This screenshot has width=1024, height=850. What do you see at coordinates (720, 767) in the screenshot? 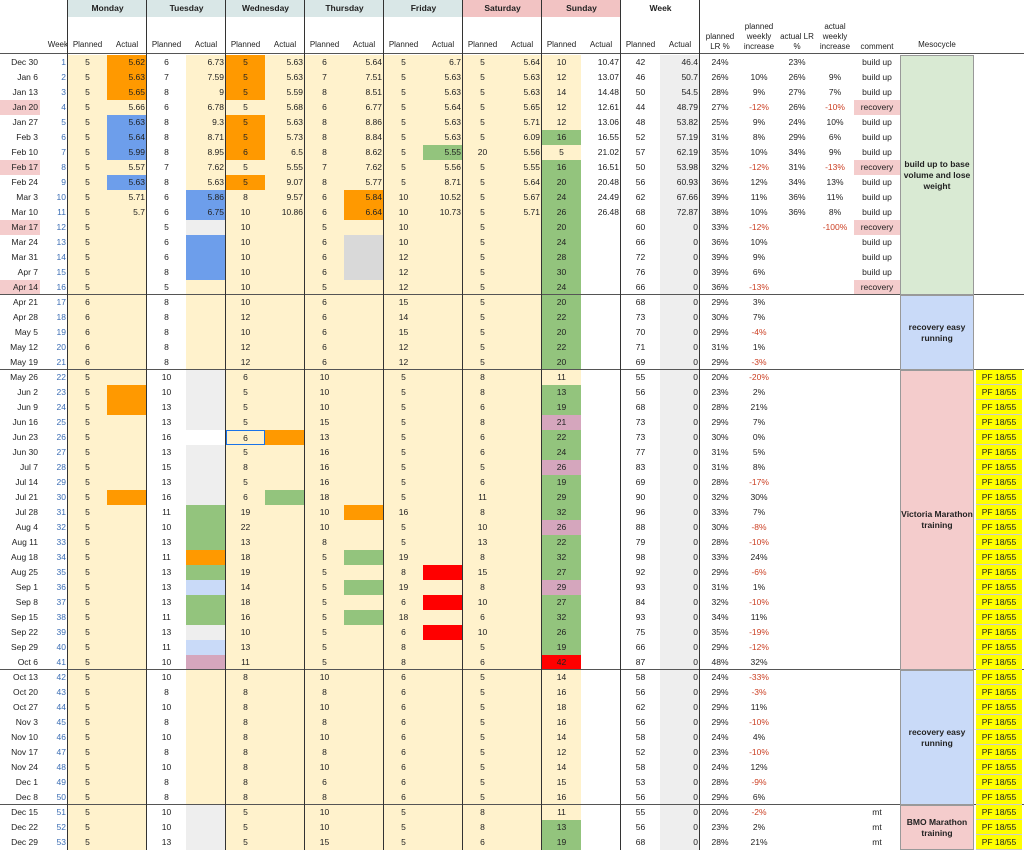
I see `plr-cell: 24%` at bounding box center [720, 767].